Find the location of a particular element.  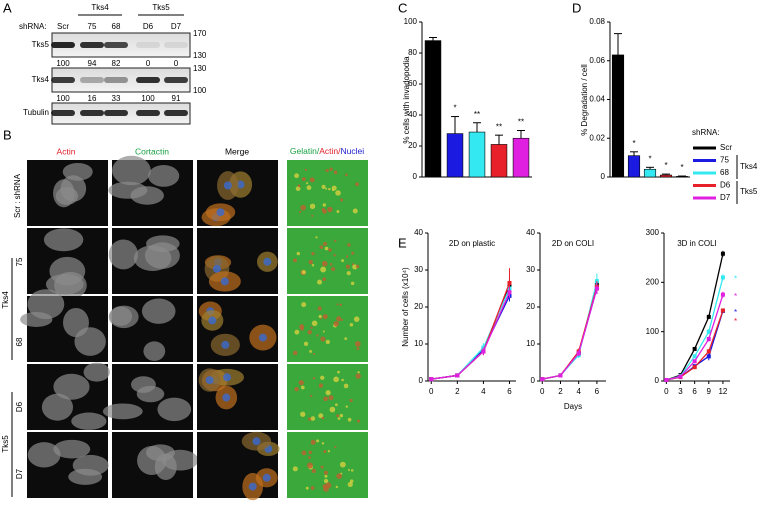

row-label: Scr : shRNA is located at coordinates (17, 195).